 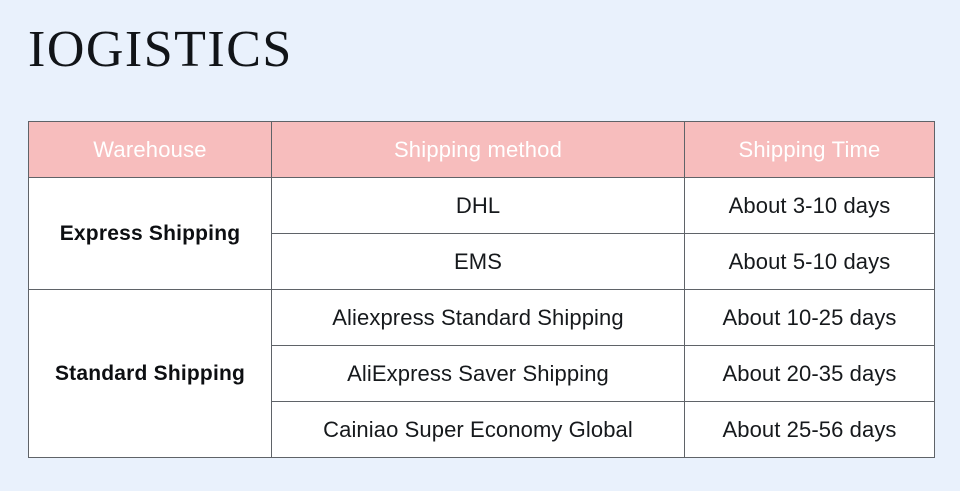 What do you see at coordinates (478, 149) in the screenshot?
I see `column-header-shipping-method: Shipping method` at bounding box center [478, 149].